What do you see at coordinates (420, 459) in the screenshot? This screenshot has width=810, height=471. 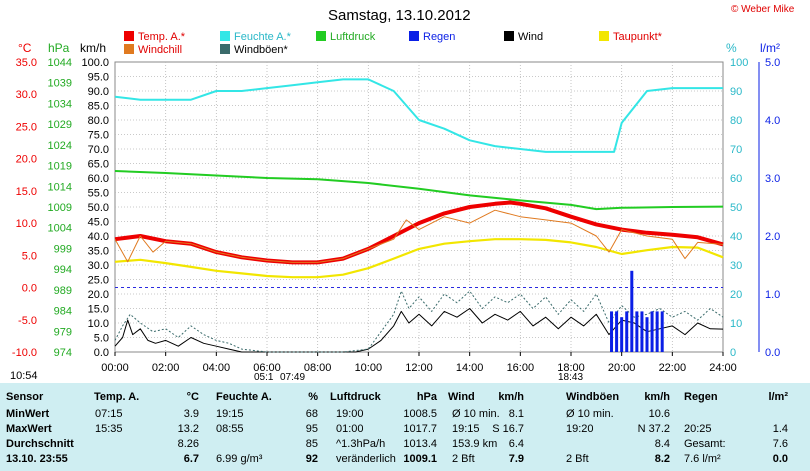 I see `table-cell: 1009.1` at bounding box center [420, 459].